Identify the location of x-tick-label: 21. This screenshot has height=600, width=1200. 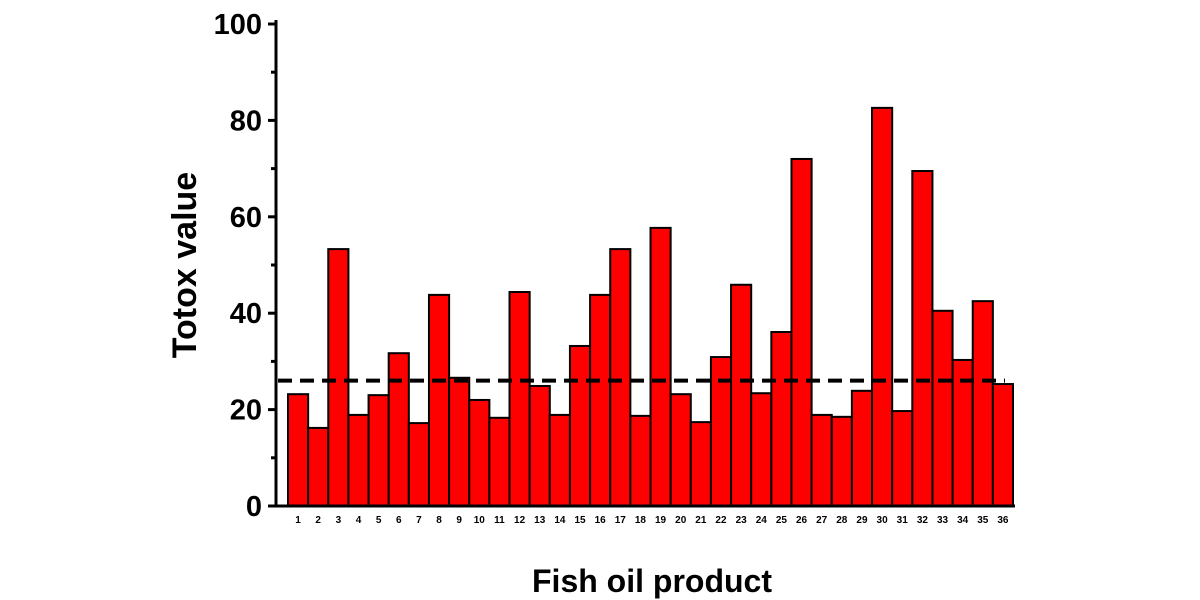
(701, 520).